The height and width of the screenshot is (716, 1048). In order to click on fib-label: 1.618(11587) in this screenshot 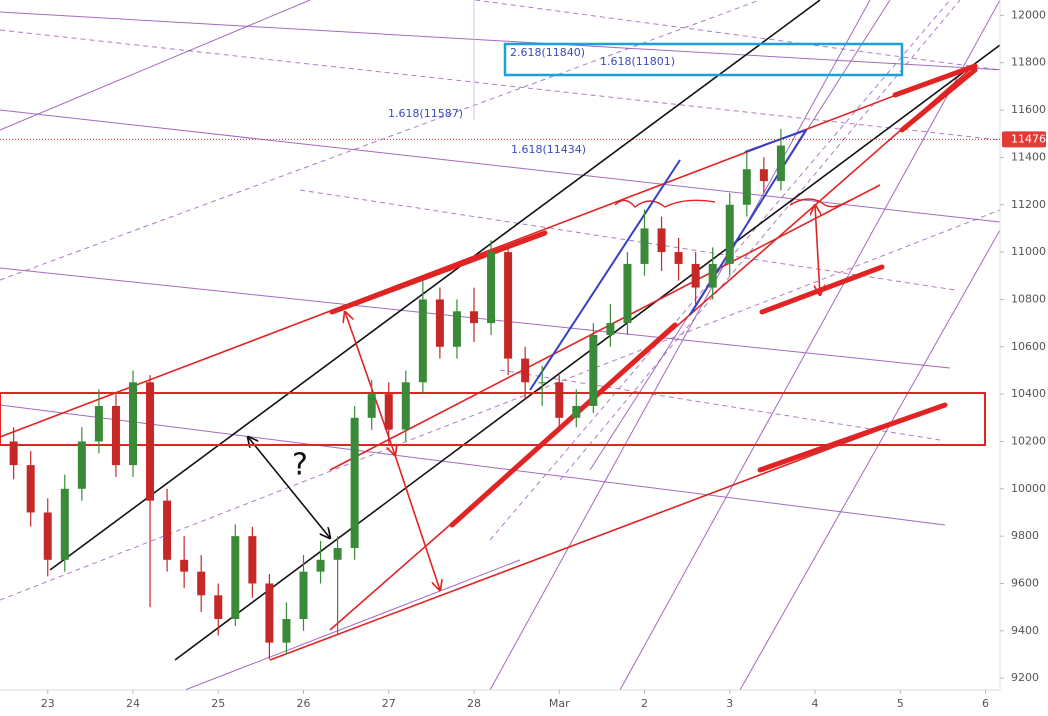, I will do `click(425, 113)`.